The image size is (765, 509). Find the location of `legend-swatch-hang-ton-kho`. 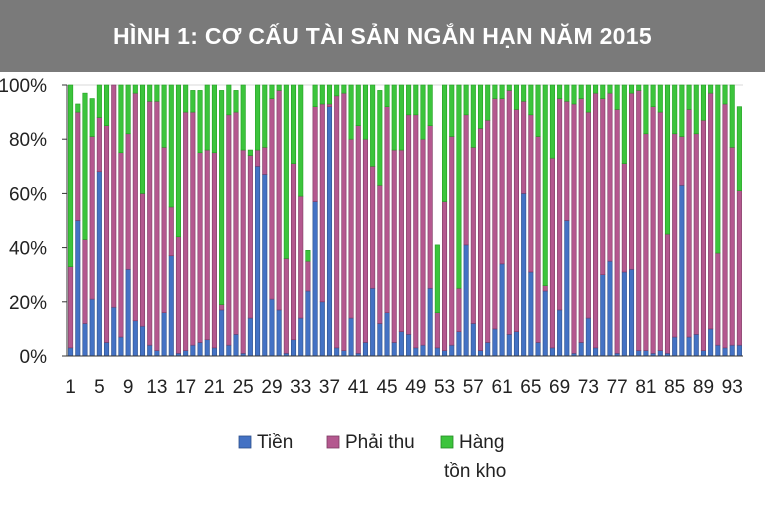

legend-swatch-hang-ton-kho is located at coordinates (447, 442).